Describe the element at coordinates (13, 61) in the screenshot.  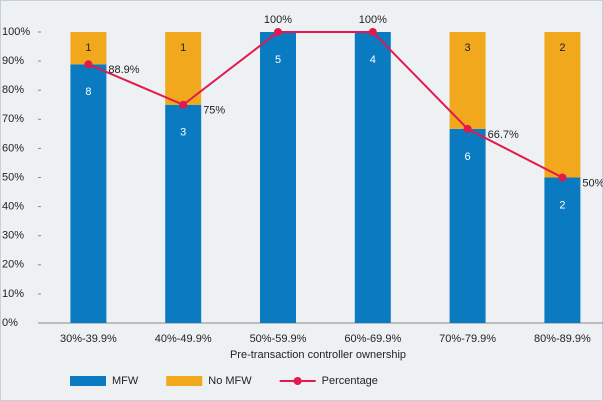
I see `y-tick-label: 90%` at that location.